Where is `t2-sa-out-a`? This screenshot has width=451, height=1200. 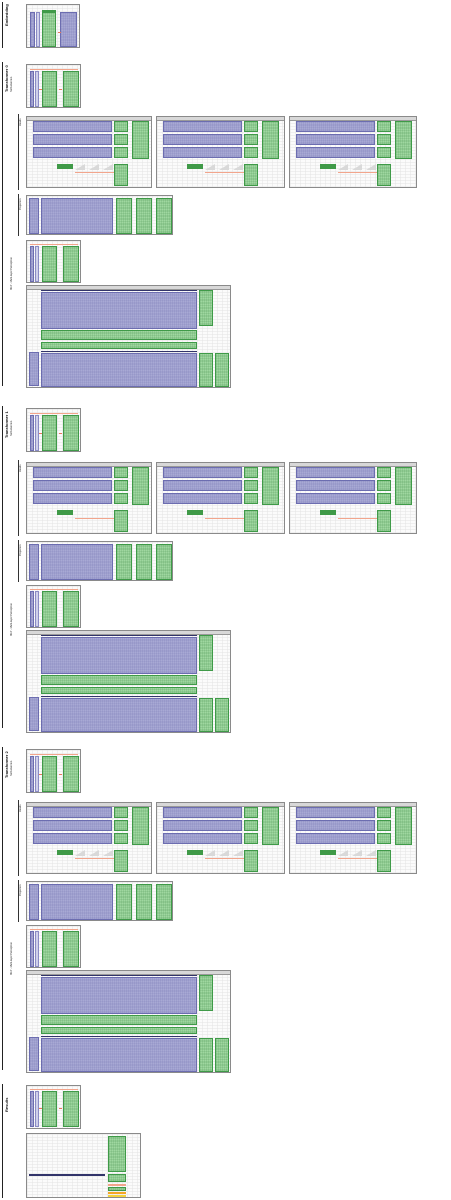
t2-sa-out-a is located at coordinates (49, 774).